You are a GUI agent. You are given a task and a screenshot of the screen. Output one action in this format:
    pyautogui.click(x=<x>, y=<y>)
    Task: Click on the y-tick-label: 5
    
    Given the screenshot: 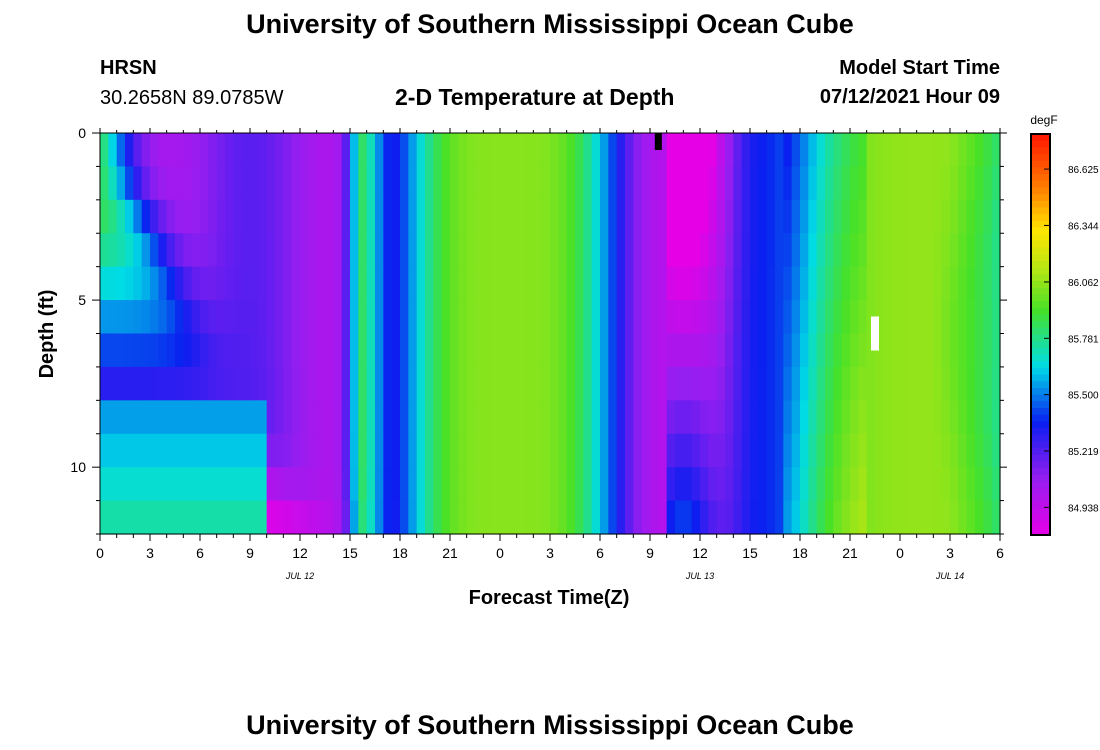 What is the action you would take?
    pyautogui.click(x=82, y=300)
    